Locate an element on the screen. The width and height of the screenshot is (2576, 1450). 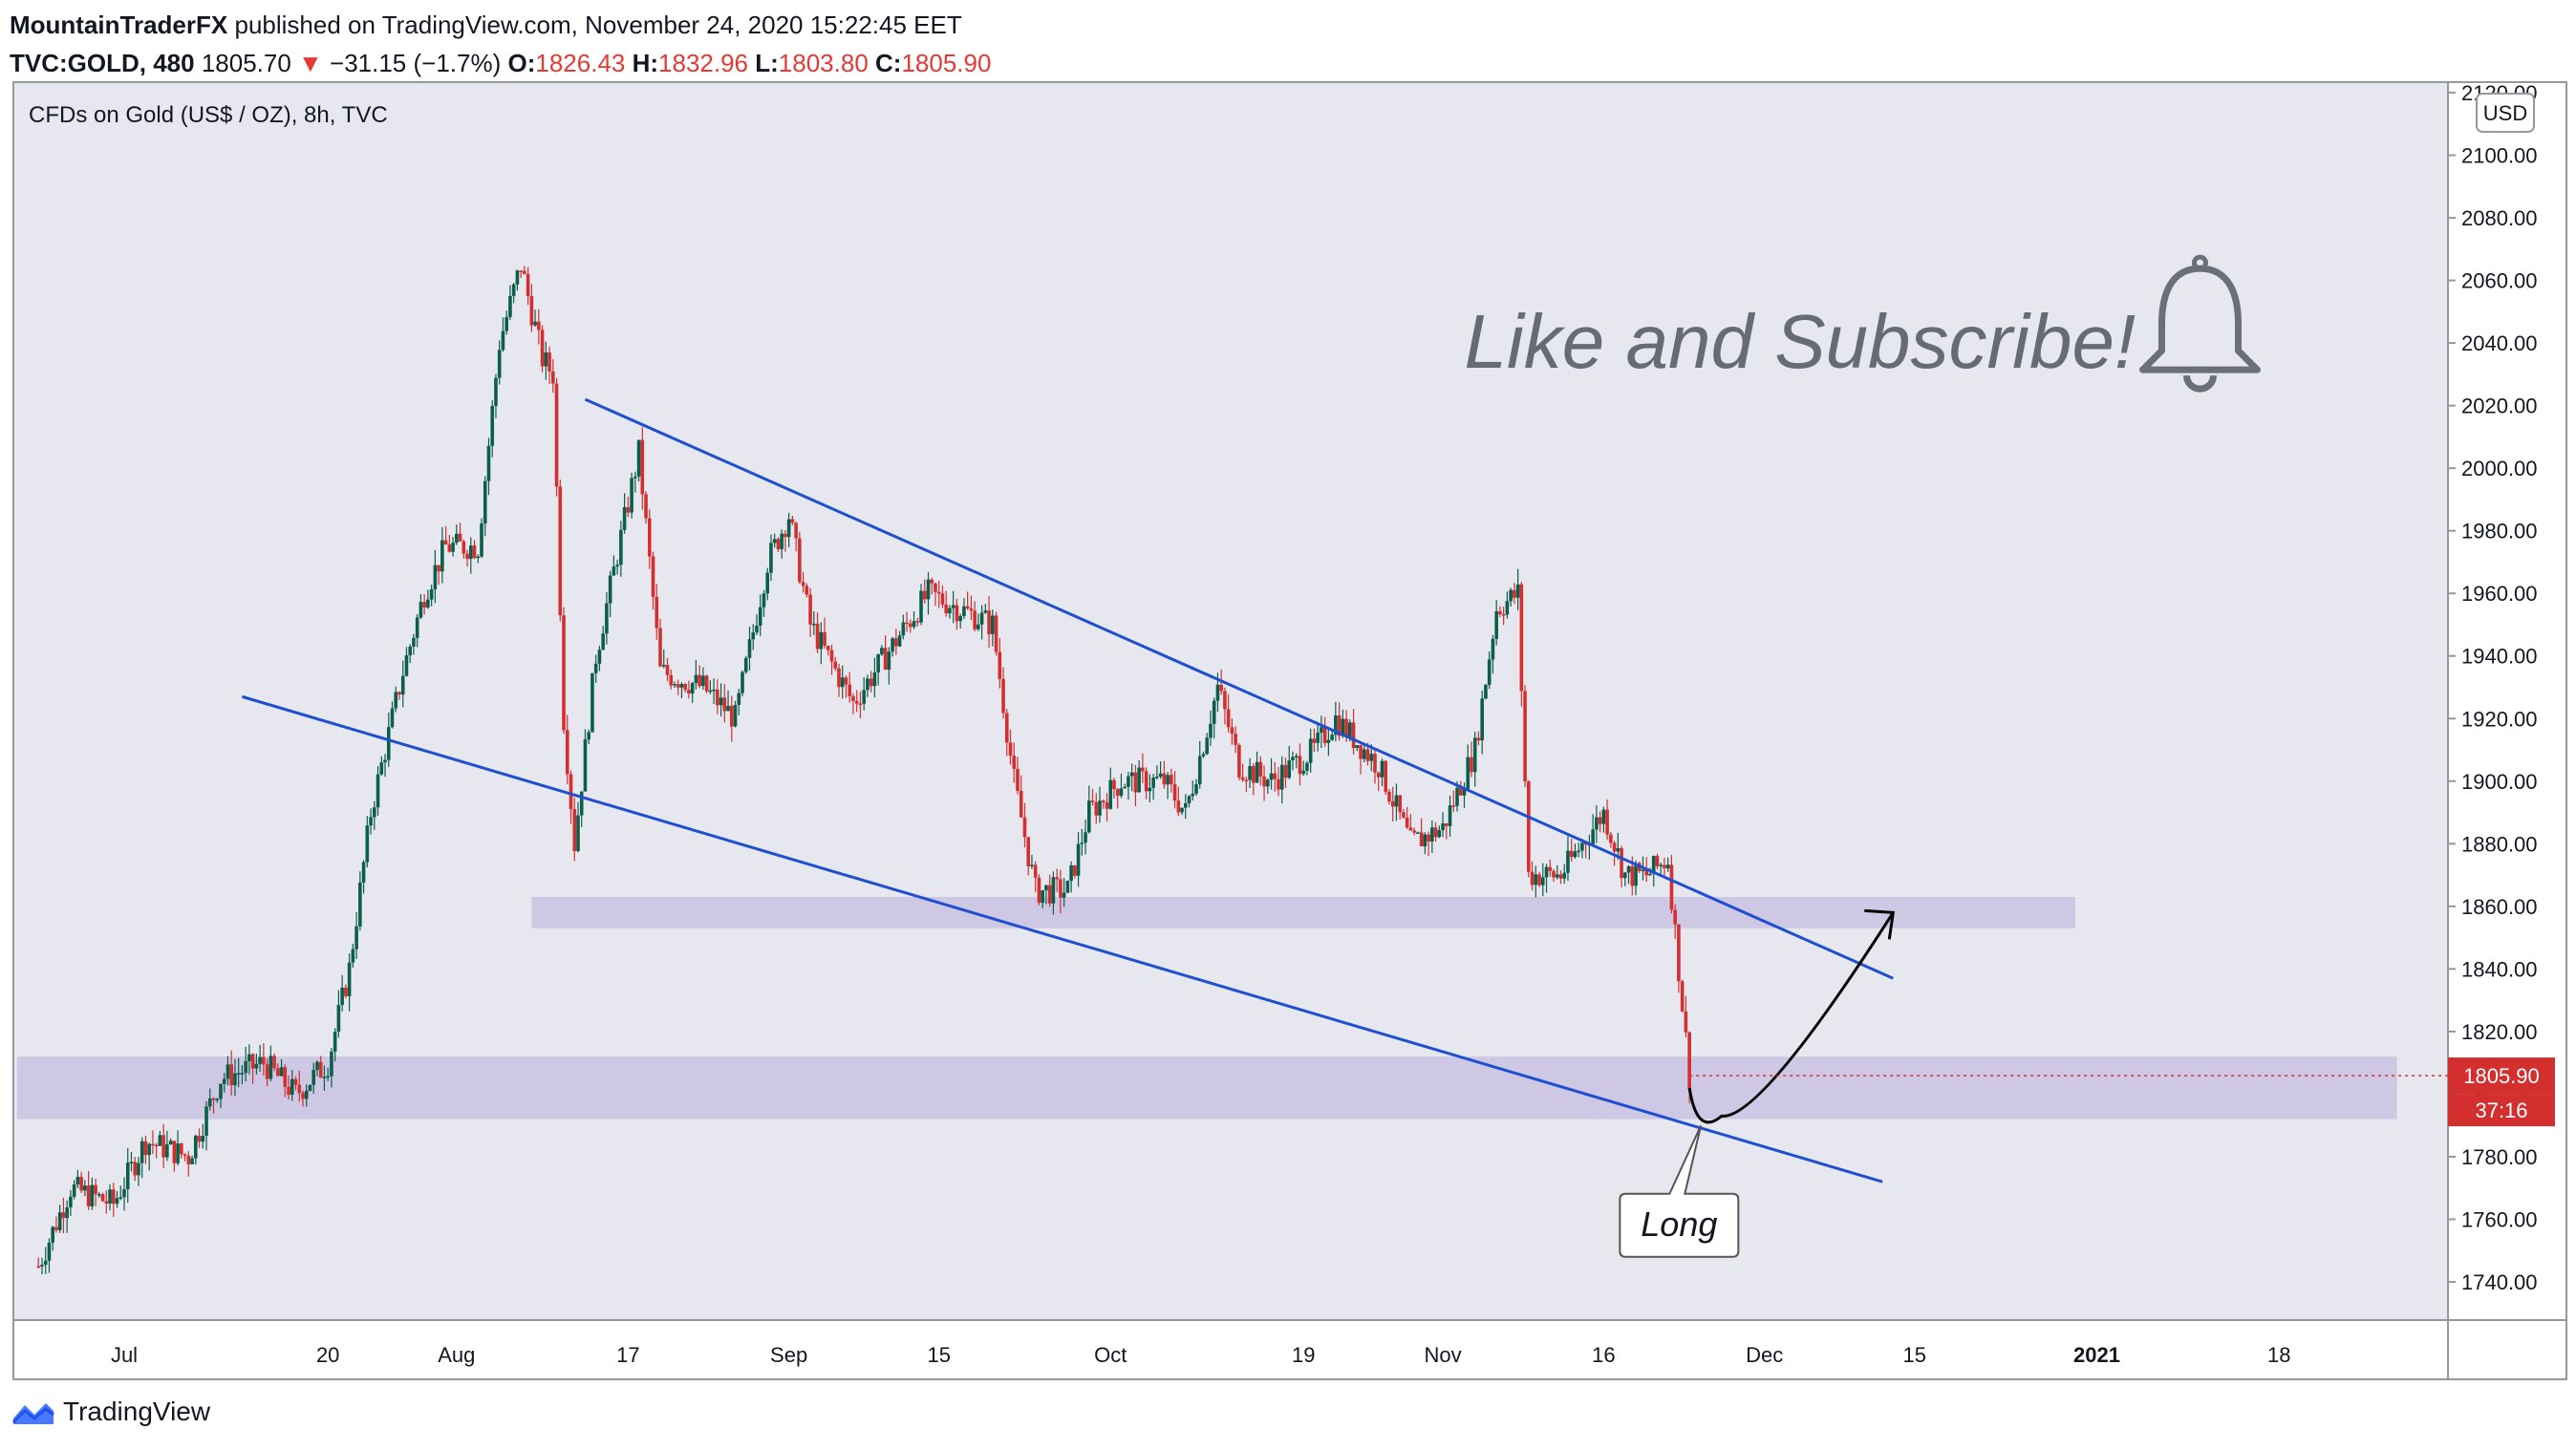
arrow-head-icon is located at coordinates (1880, 924).